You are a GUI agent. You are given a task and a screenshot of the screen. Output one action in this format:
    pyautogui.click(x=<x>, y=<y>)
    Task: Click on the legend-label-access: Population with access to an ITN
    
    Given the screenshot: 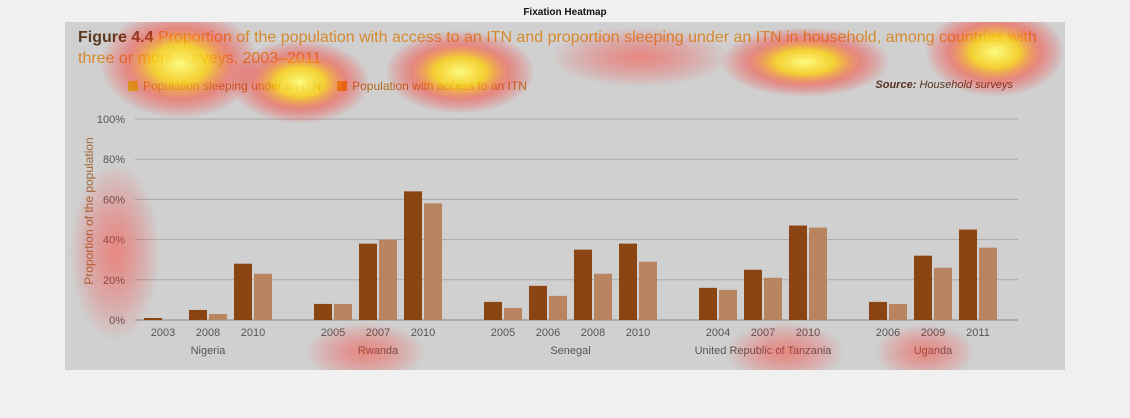 What is the action you would take?
    pyautogui.click(x=439, y=86)
    